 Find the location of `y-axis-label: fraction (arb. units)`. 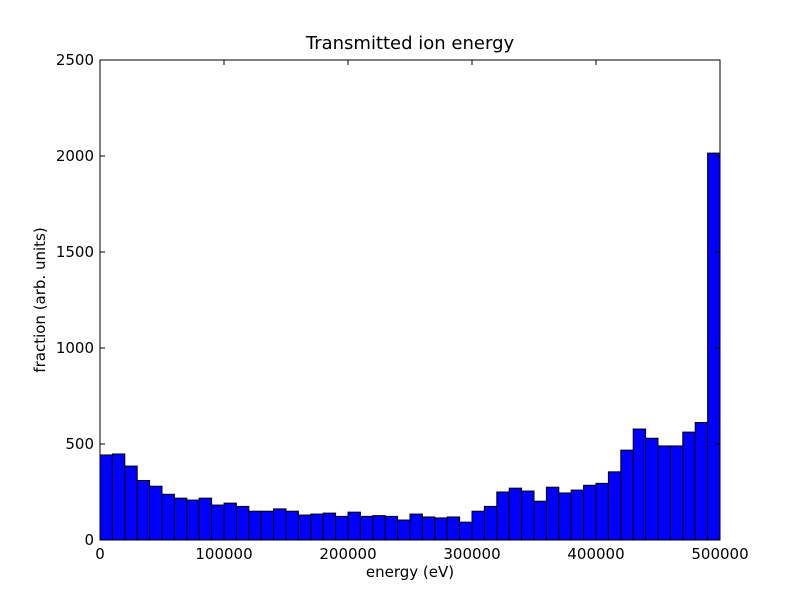

y-axis-label: fraction (arb. units) is located at coordinates (40, 299).